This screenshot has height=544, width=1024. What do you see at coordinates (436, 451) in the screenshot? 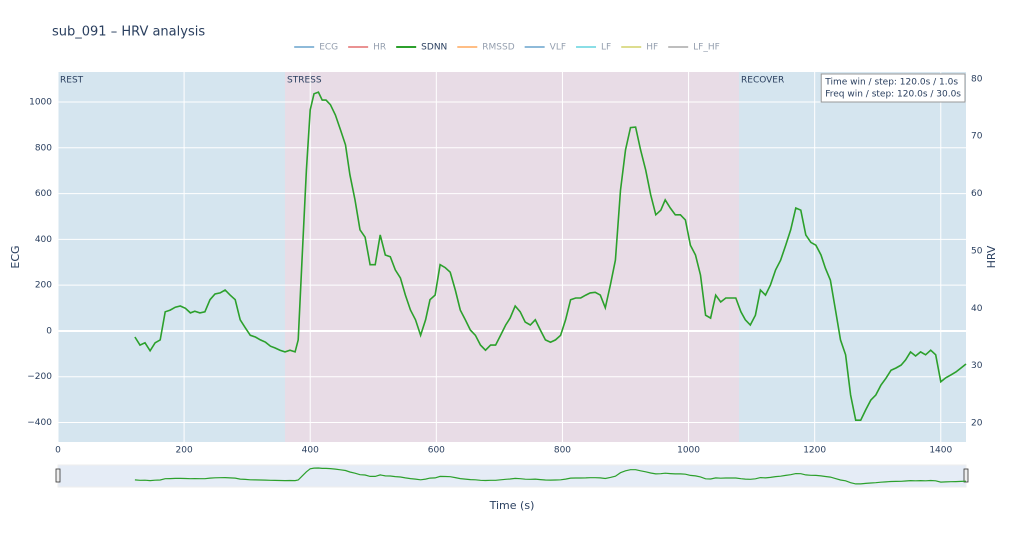
I see `x-tick-label: 600` at bounding box center [436, 451].